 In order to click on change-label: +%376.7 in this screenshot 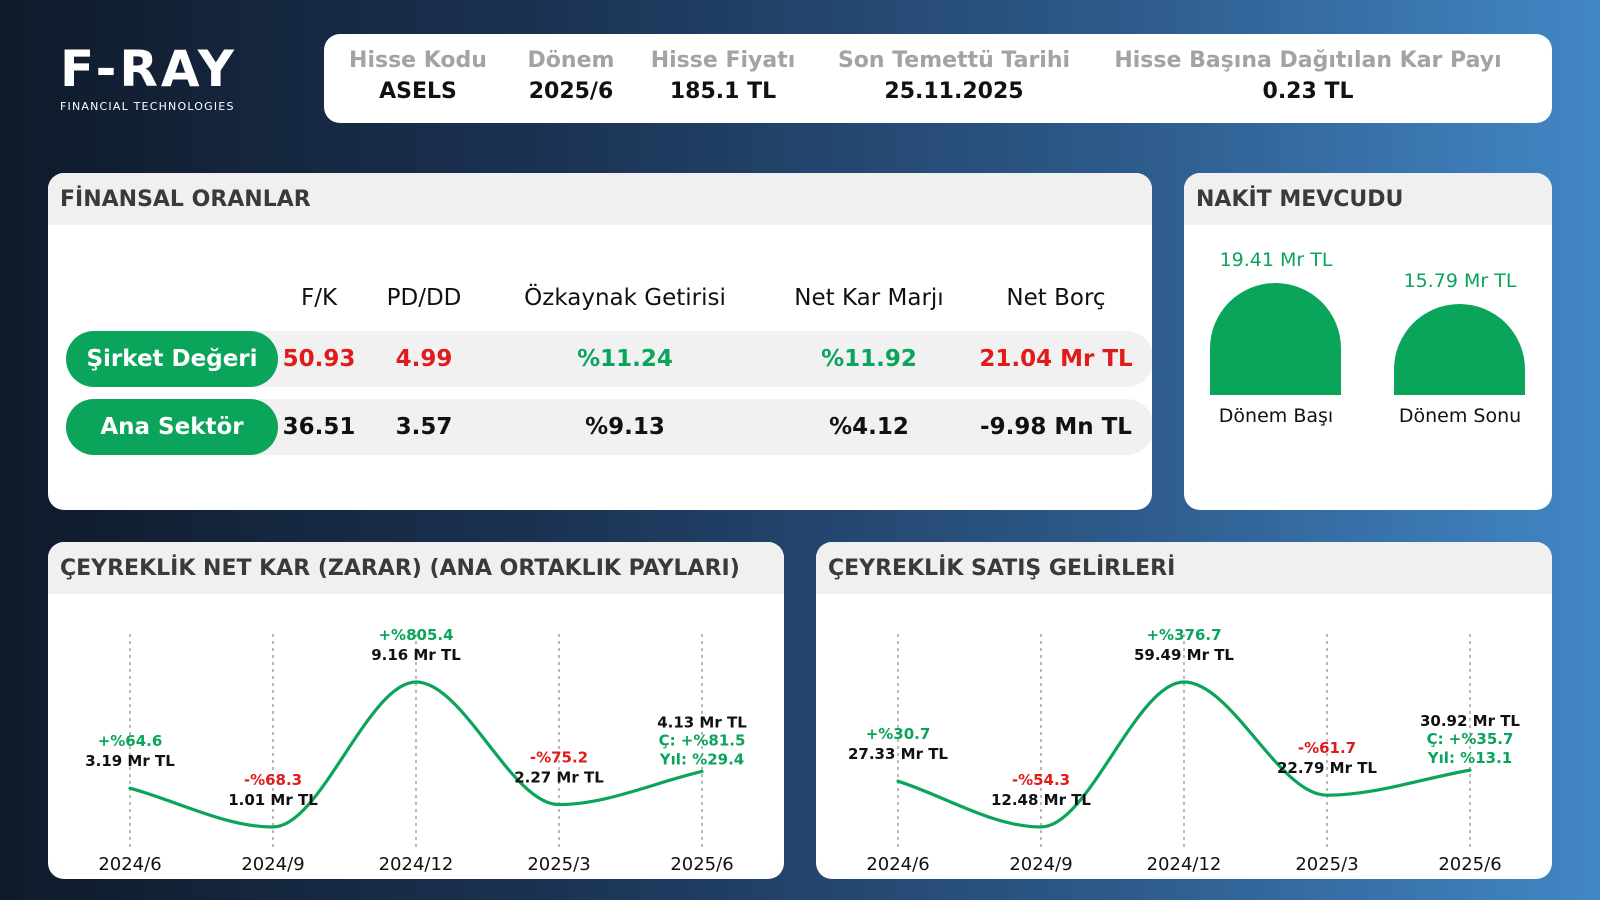, I will do `click(1183, 635)`.